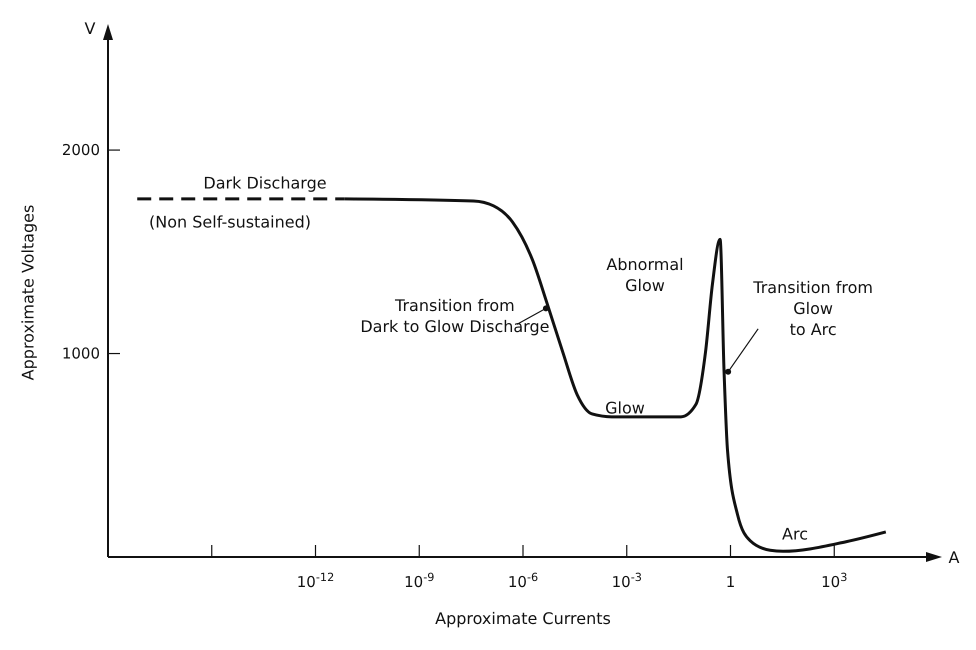 The width and height of the screenshot is (976, 650). What do you see at coordinates (625, 408) in the screenshot?
I see `annotation: Glow` at bounding box center [625, 408].